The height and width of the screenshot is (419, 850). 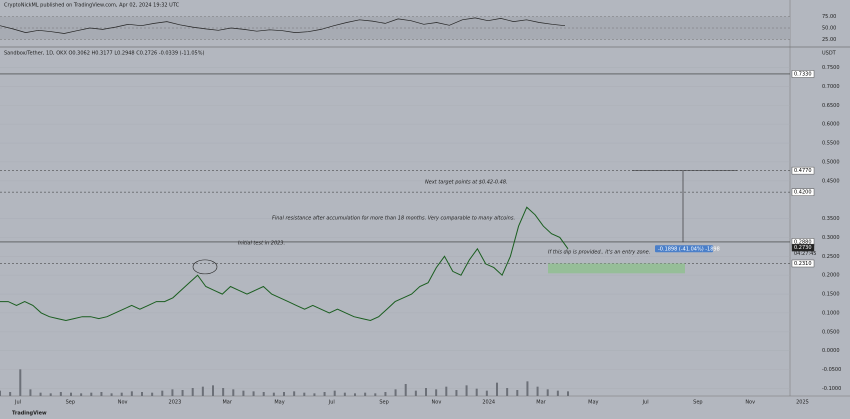 I want to click on rsi-line, so click(x=283, y=25).